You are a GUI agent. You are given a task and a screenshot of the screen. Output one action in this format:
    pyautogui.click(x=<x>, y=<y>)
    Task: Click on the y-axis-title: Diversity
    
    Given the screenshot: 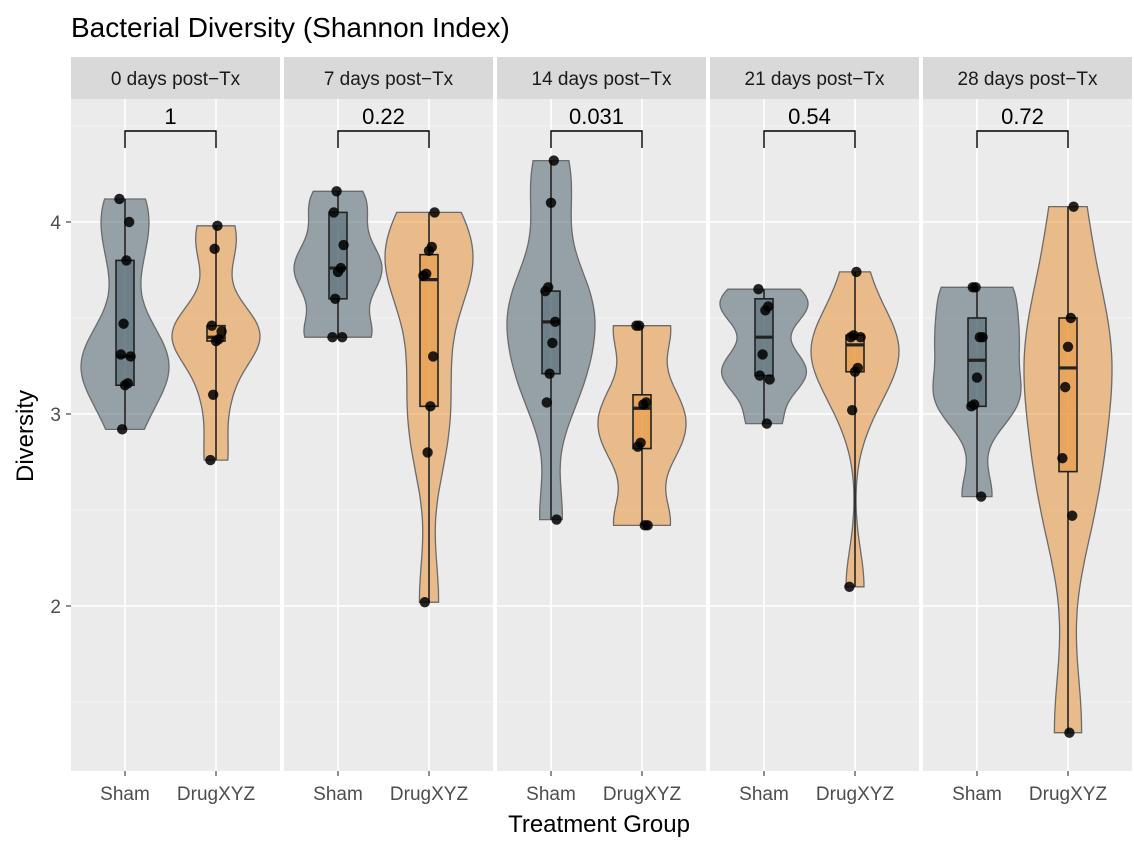 What is the action you would take?
    pyautogui.click(x=25, y=436)
    